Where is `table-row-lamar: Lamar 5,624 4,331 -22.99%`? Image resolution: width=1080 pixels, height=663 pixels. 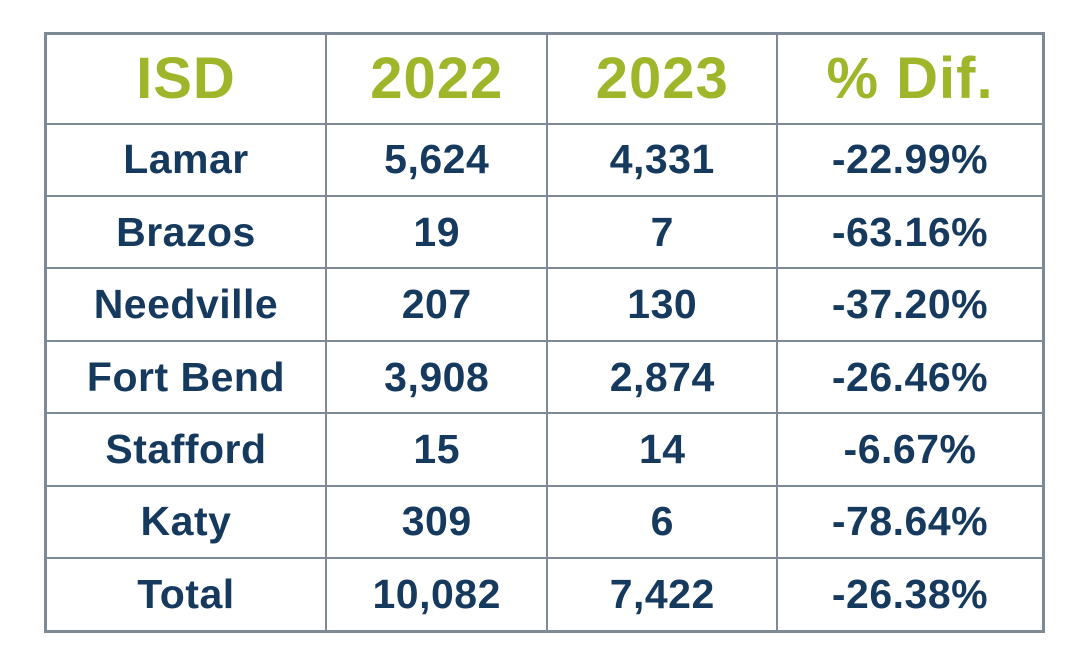 table-row-lamar: Lamar 5,624 4,331 -22.99% is located at coordinates (544, 159).